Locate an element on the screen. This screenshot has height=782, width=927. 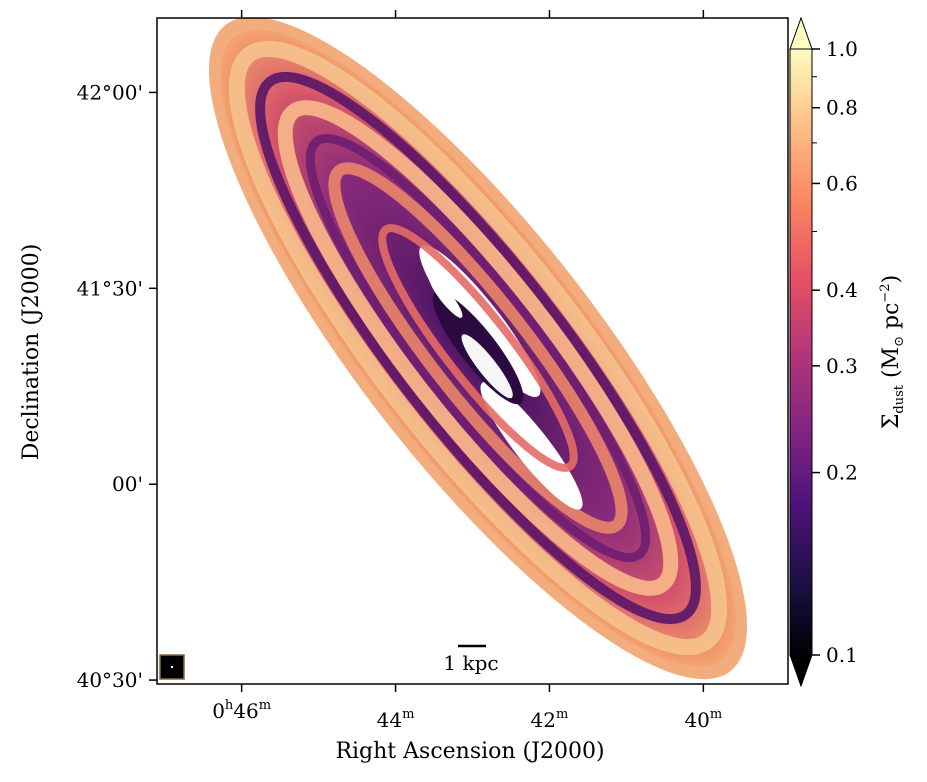
y-tick-label: 00' is located at coordinates (127, 484).